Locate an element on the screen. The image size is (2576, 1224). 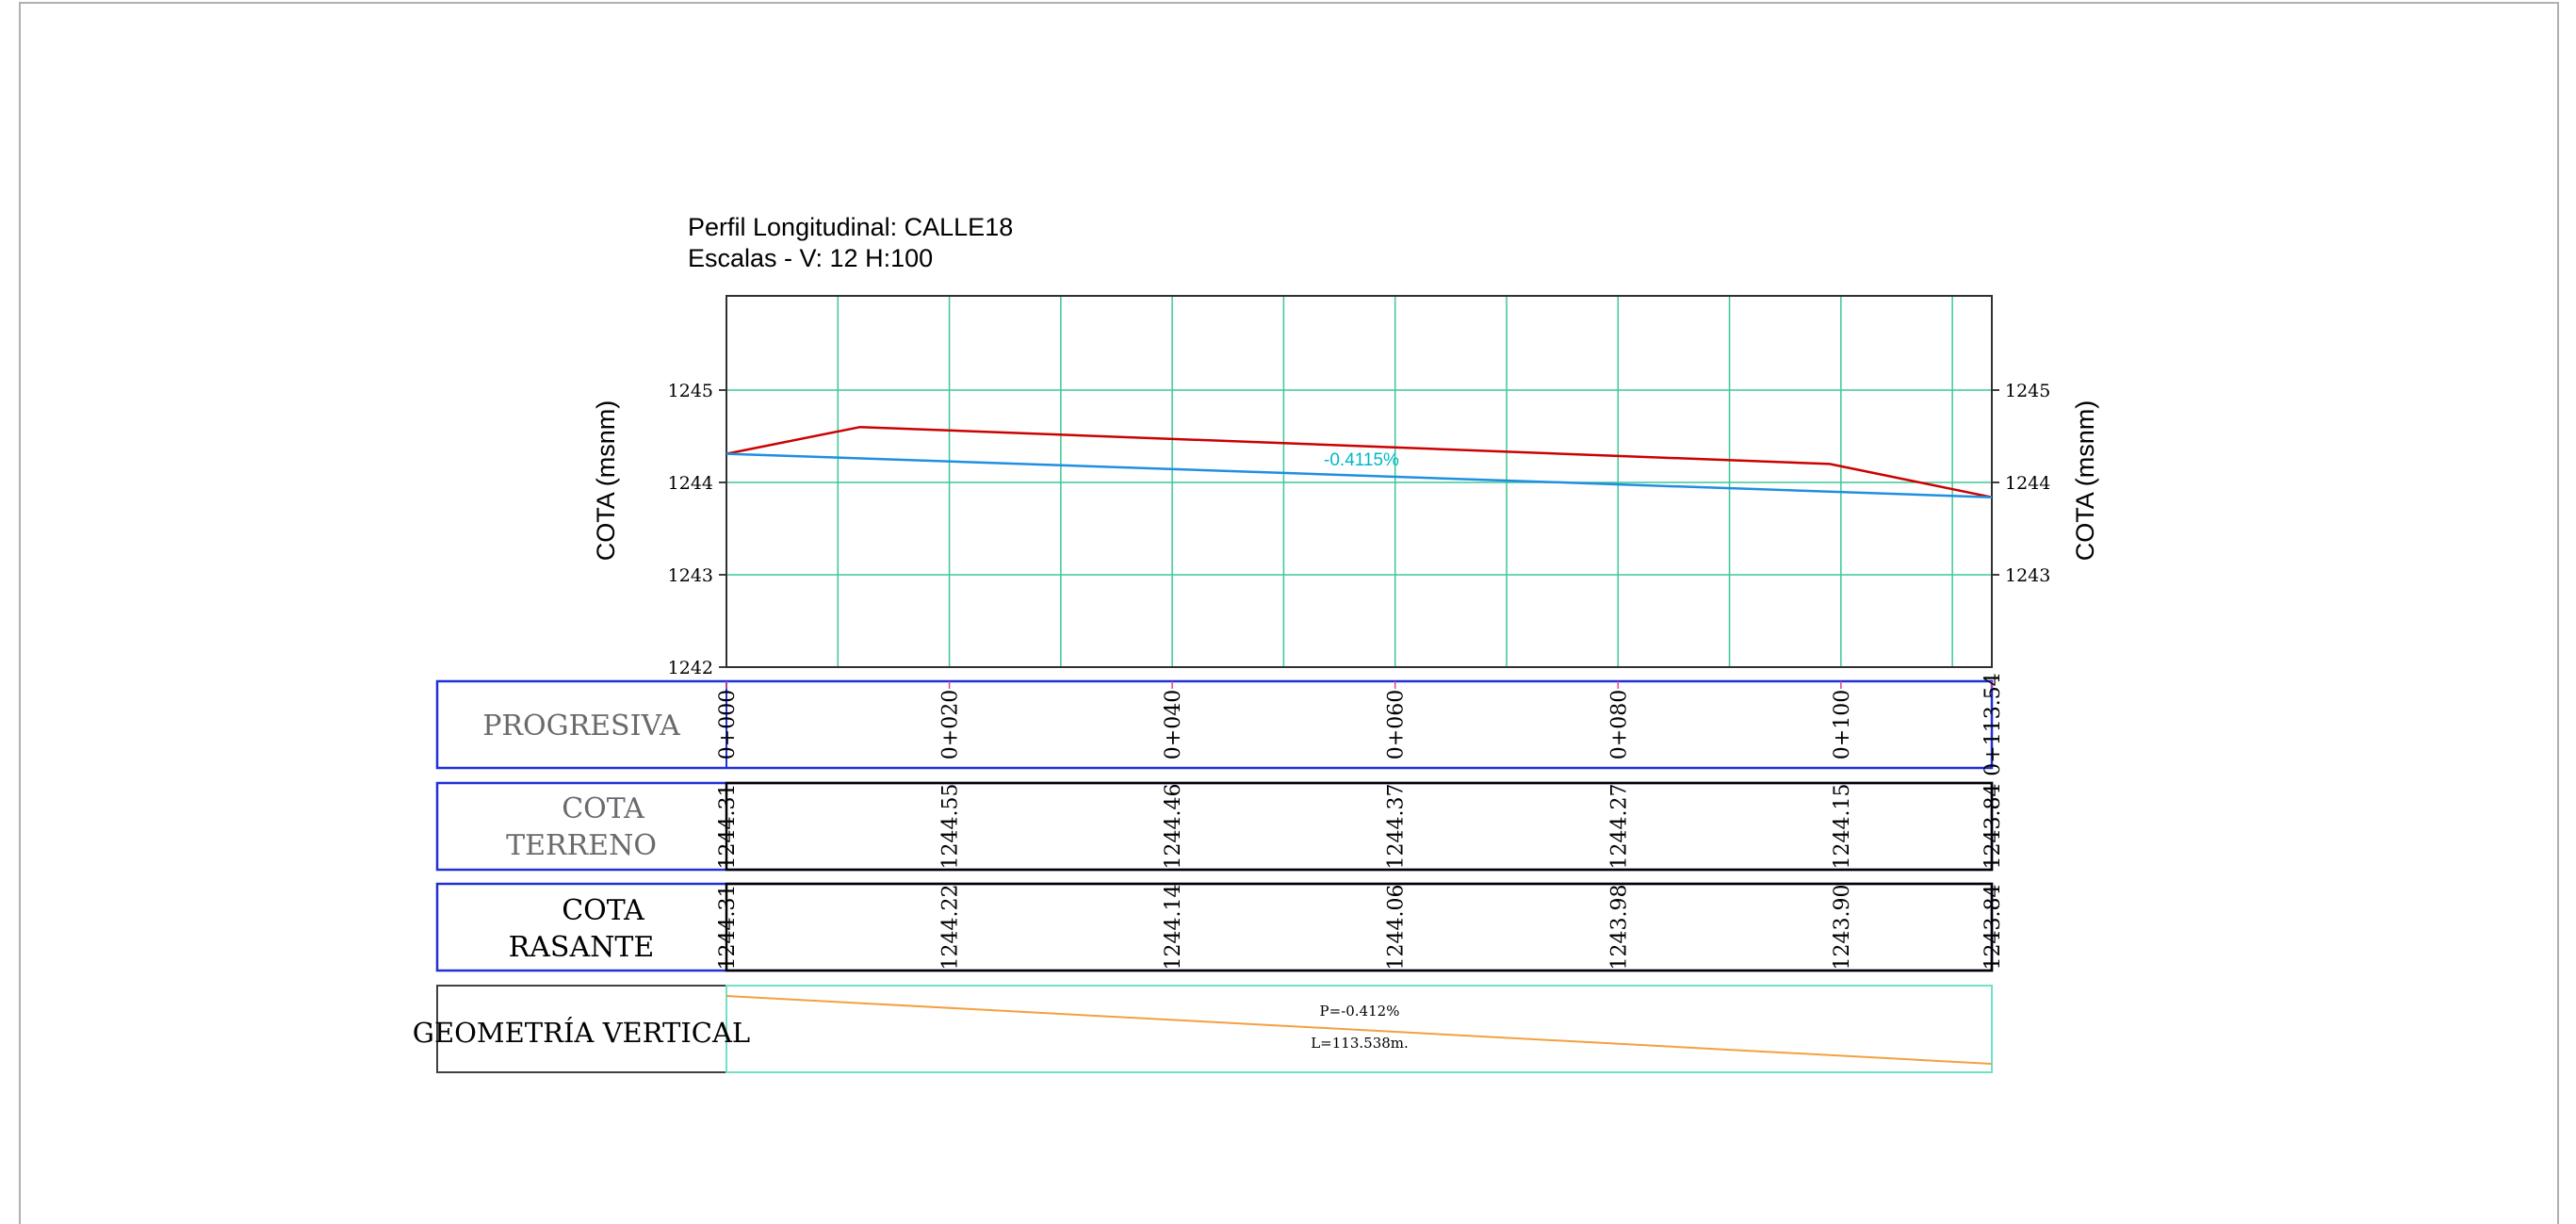
profile-title: Perfil Longitudinal: CALLE18 is located at coordinates (850, 227).